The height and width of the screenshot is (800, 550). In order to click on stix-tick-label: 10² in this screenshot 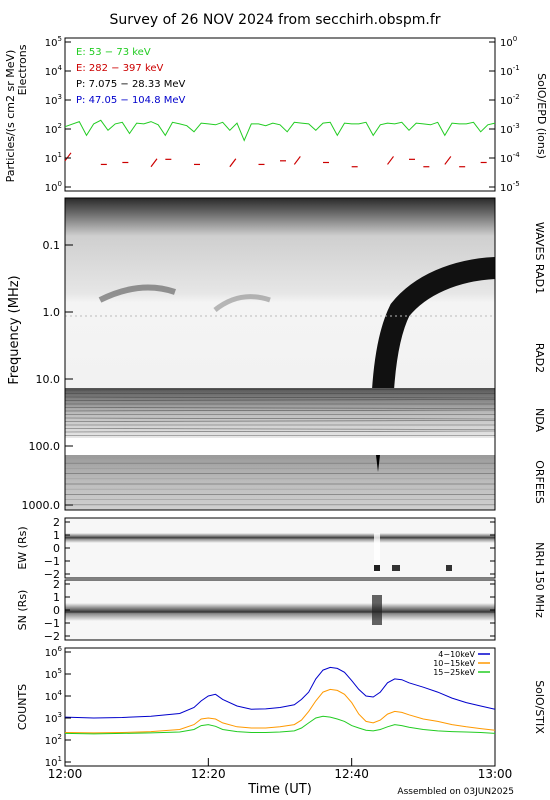, I will do `click(53, 740)`.